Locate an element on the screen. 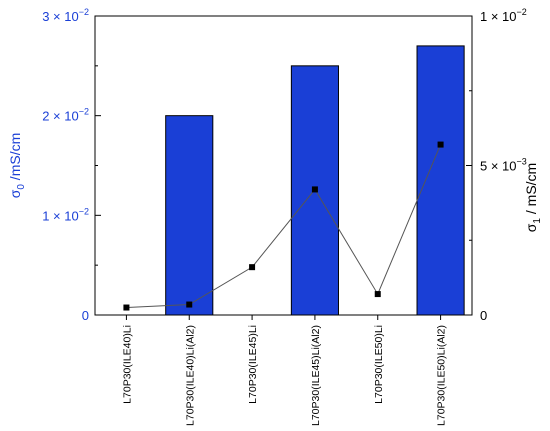  left-tick-label-1: 0 is located at coordinates (85, 315).